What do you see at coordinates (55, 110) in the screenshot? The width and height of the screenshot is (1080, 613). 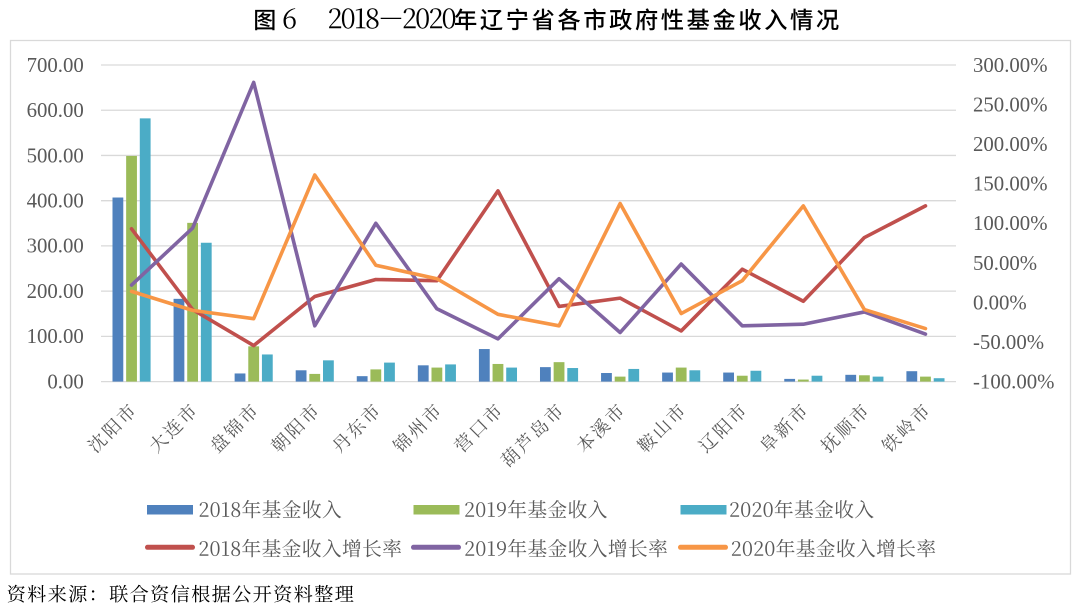 I see `svg-text: 600.00` at bounding box center [55, 110].